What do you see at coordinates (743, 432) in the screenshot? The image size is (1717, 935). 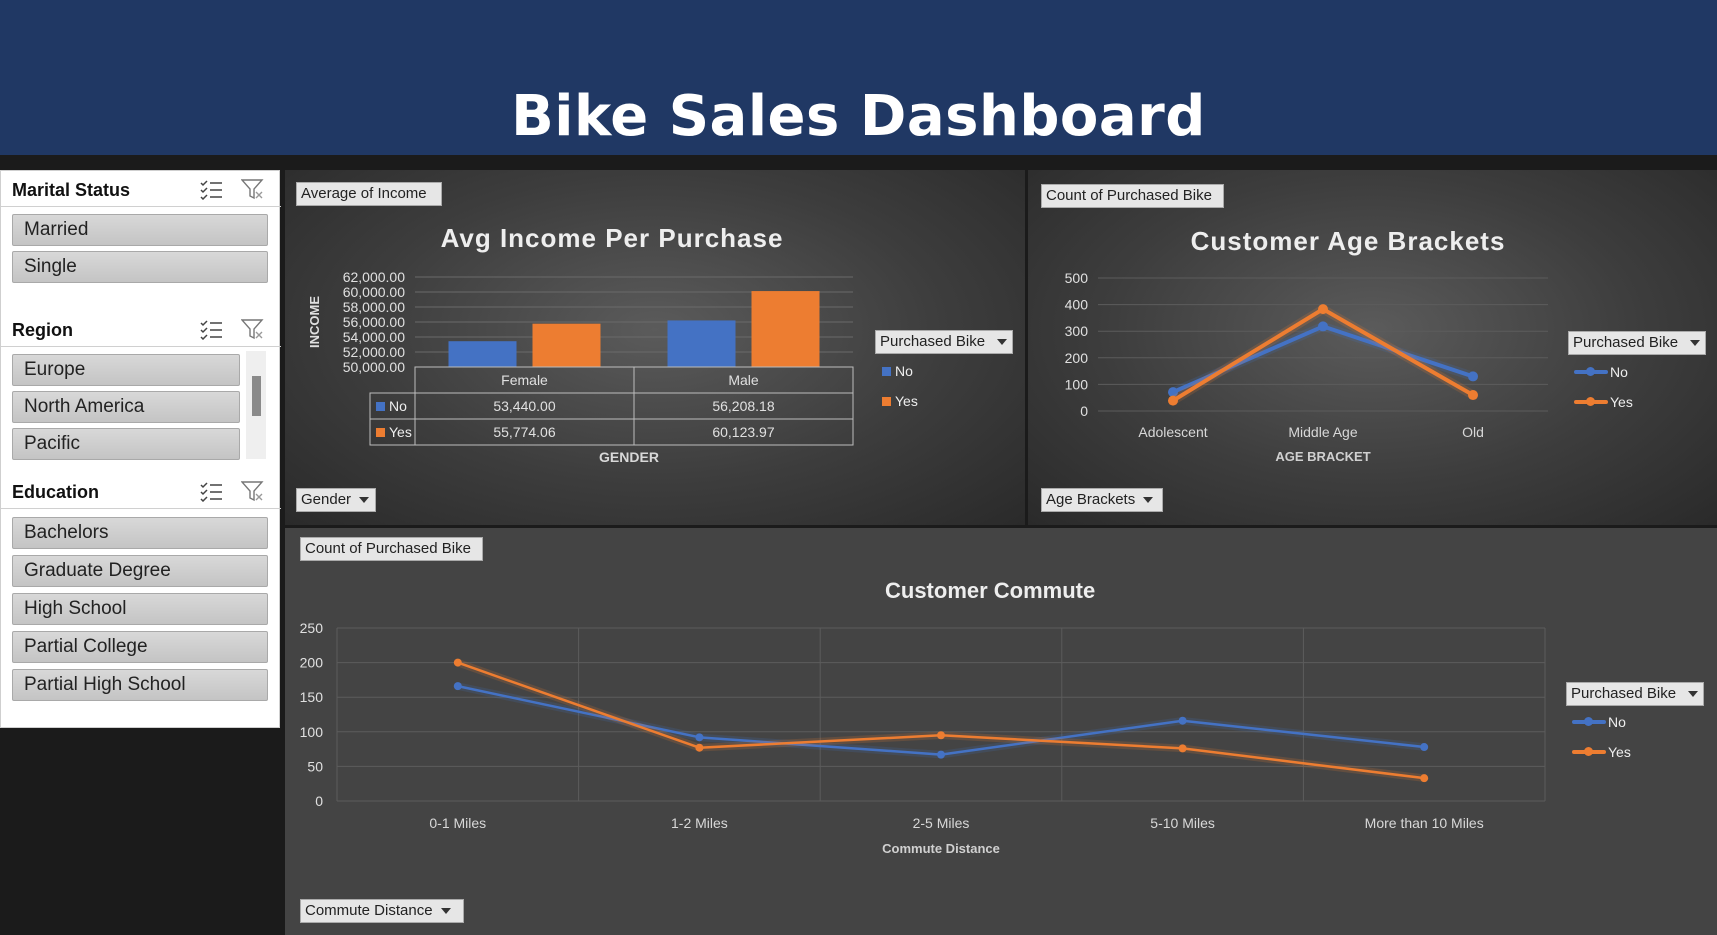 I see `data-table-value: 60,123.97` at bounding box center [743, 432].